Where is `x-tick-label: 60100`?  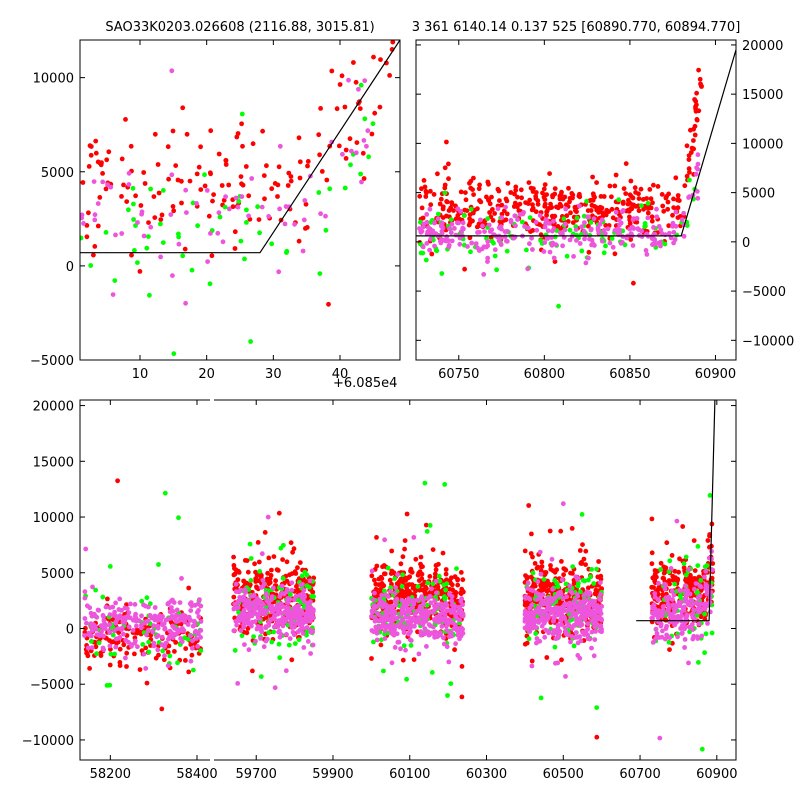
x-tick-label: 60100 is located at coordinates (409, 774).